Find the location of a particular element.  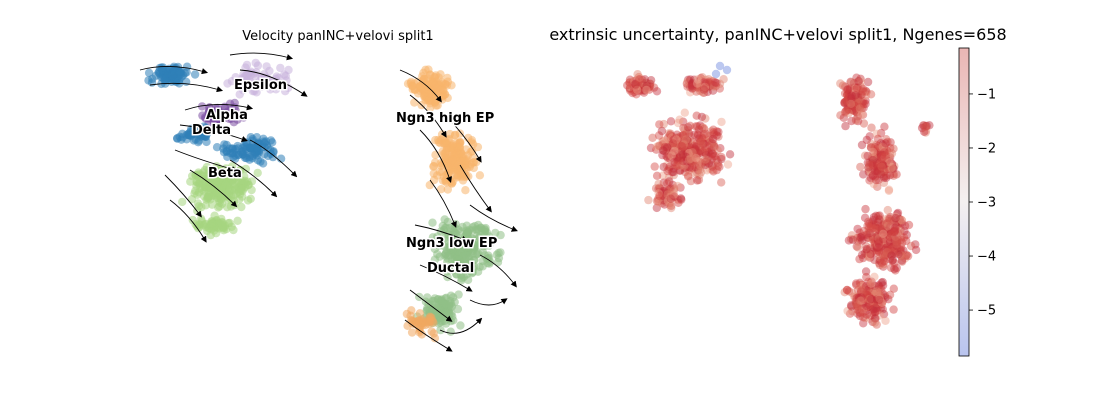

colorbar-tick-label: −5 is located at coordinates (986, 311).